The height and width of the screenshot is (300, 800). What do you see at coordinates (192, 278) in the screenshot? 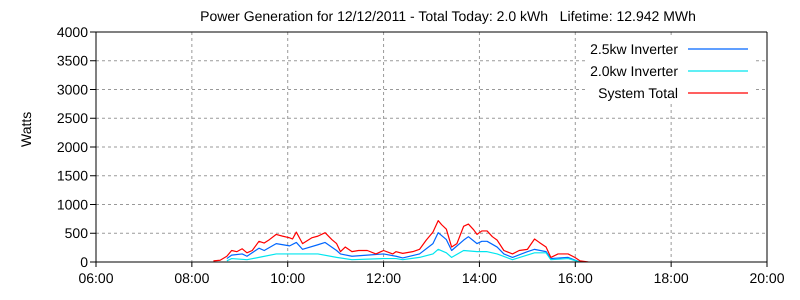
I see `x-tick-label: 08:00` at bounding box center [192, 278].